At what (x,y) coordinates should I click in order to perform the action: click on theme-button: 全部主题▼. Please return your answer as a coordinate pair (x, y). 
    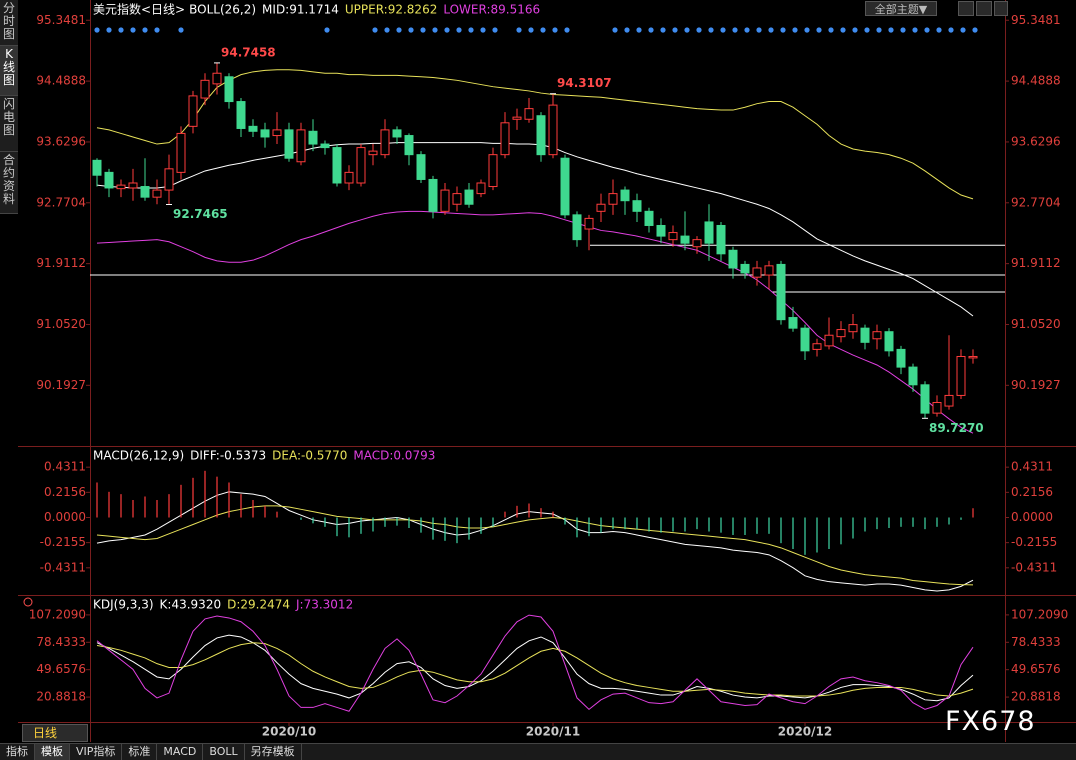
    Looking at the image, I should click on (901, 8).